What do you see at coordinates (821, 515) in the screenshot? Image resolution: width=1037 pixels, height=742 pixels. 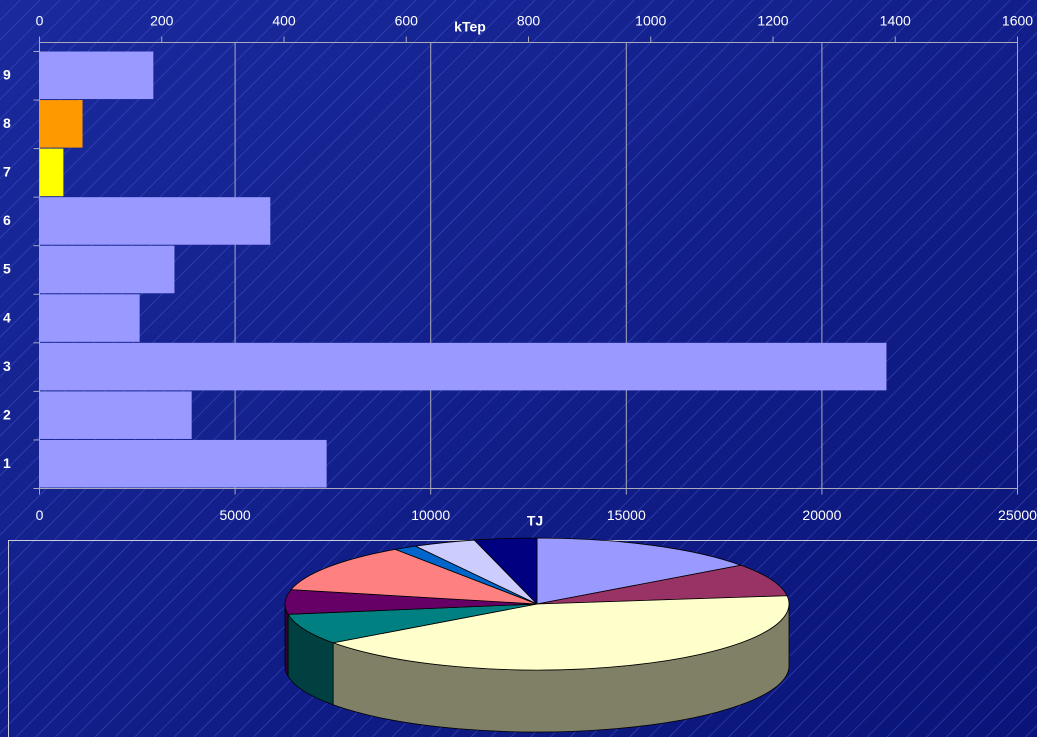 I see `x-tick-label: 20000` at bounding box center [821, 515].